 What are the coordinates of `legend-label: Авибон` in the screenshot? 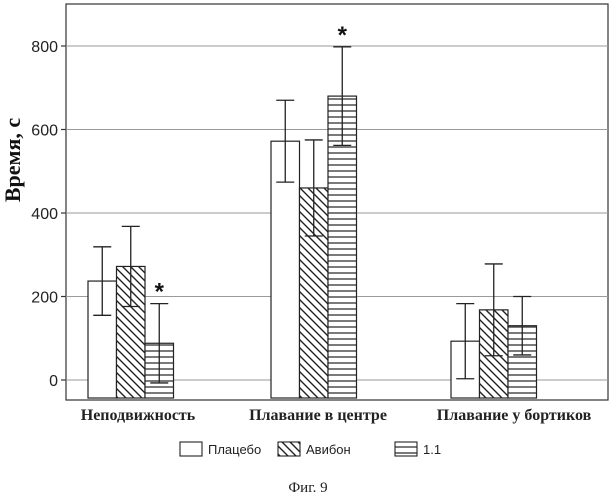 It's located at (328, 449).